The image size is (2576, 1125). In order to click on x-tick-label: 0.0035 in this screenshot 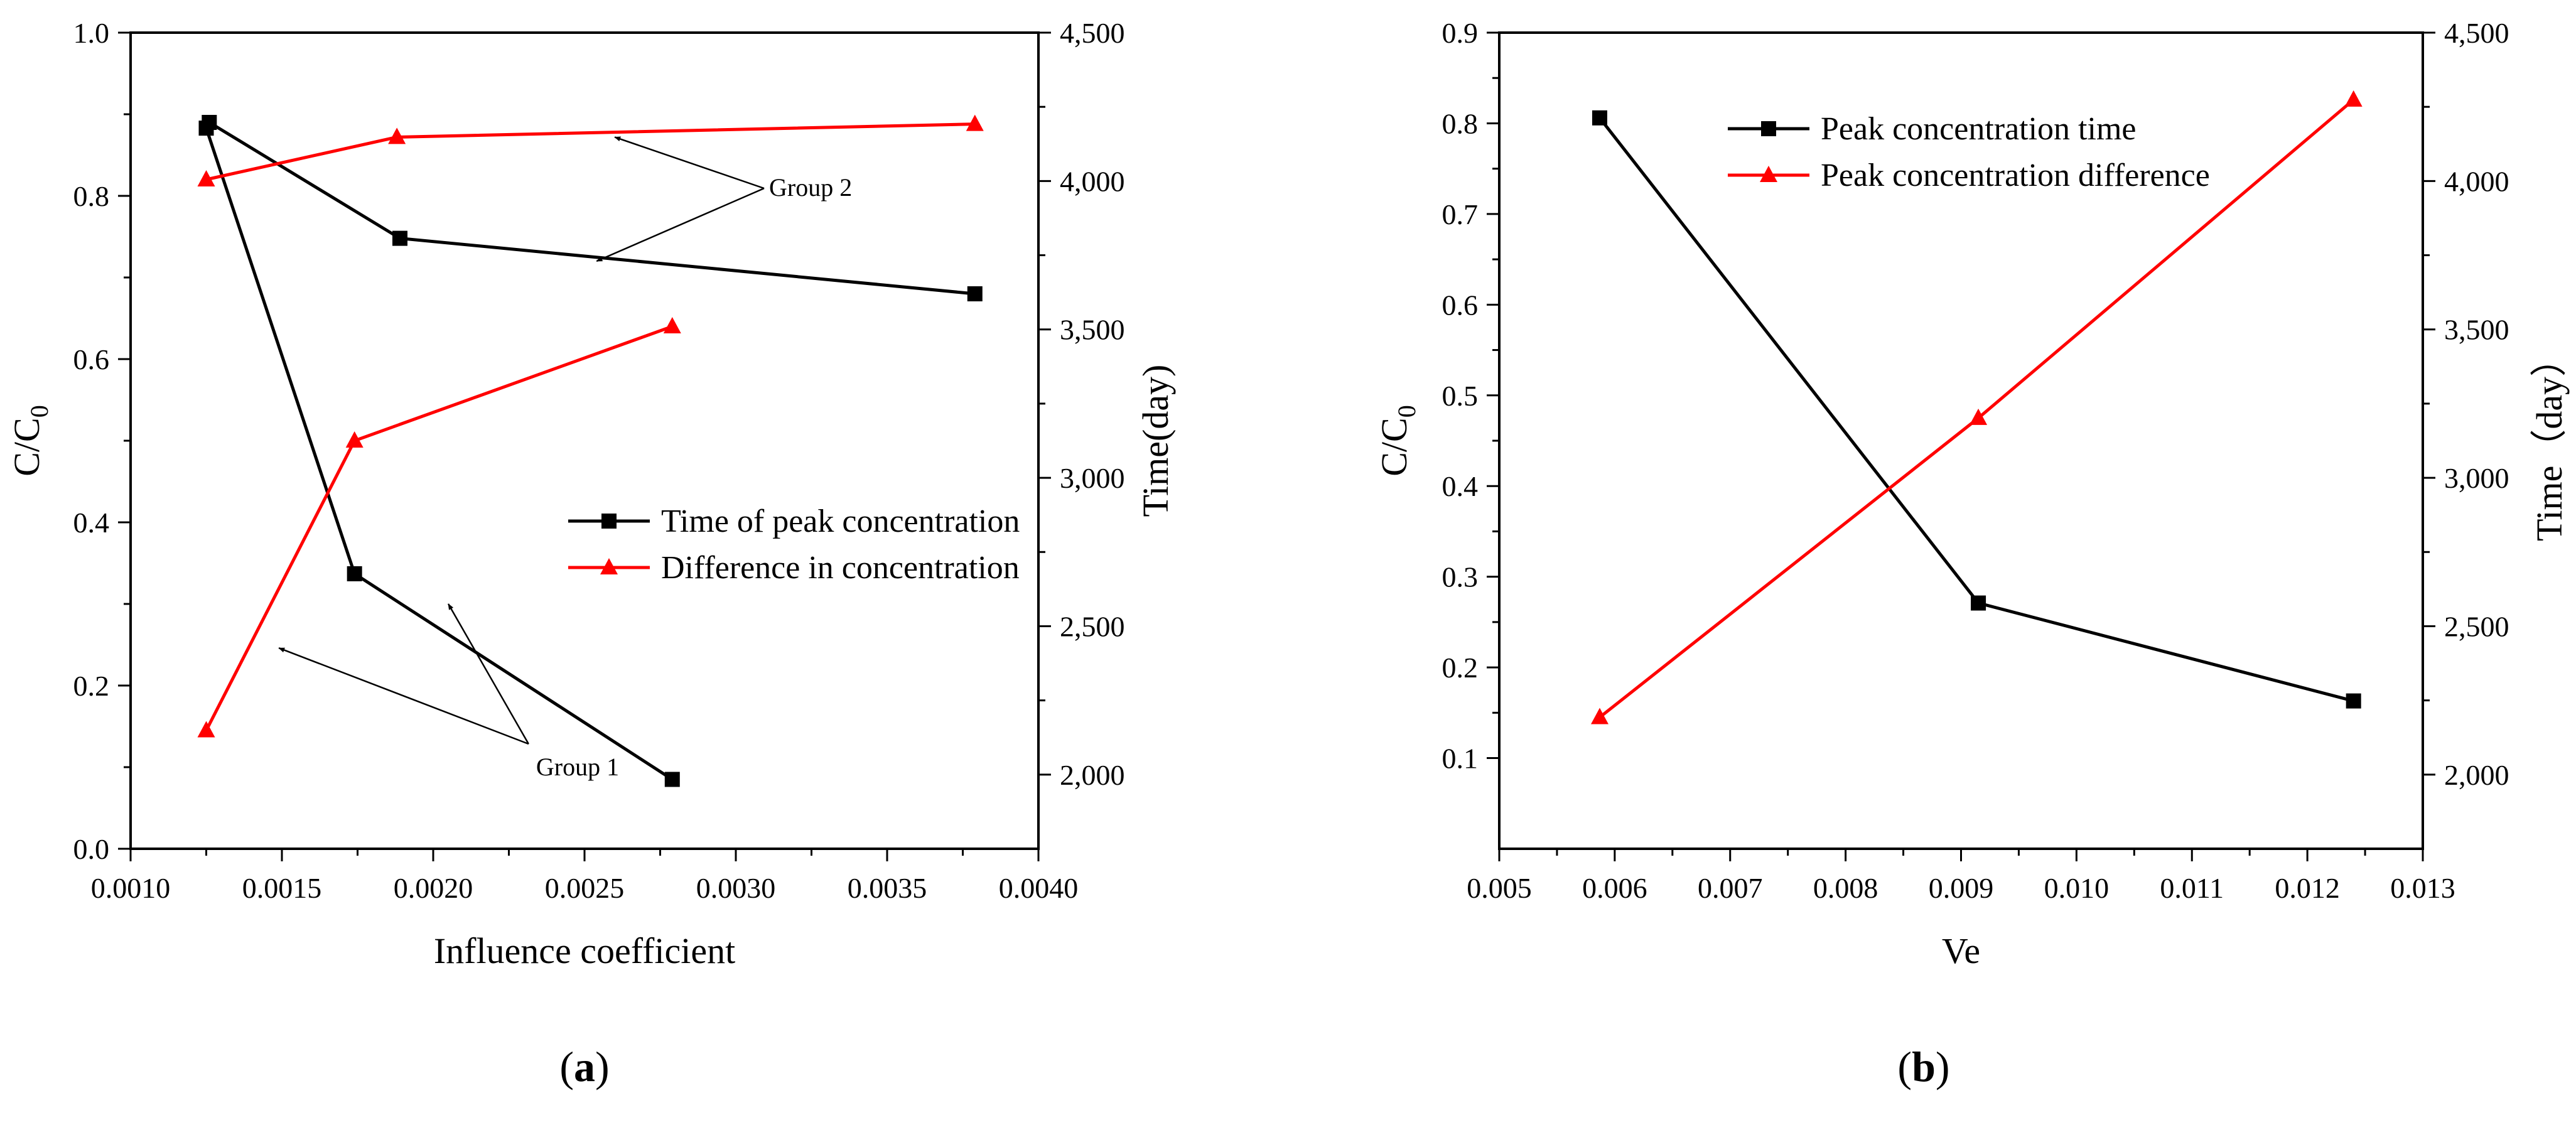, I will do `click(887, 888)`.